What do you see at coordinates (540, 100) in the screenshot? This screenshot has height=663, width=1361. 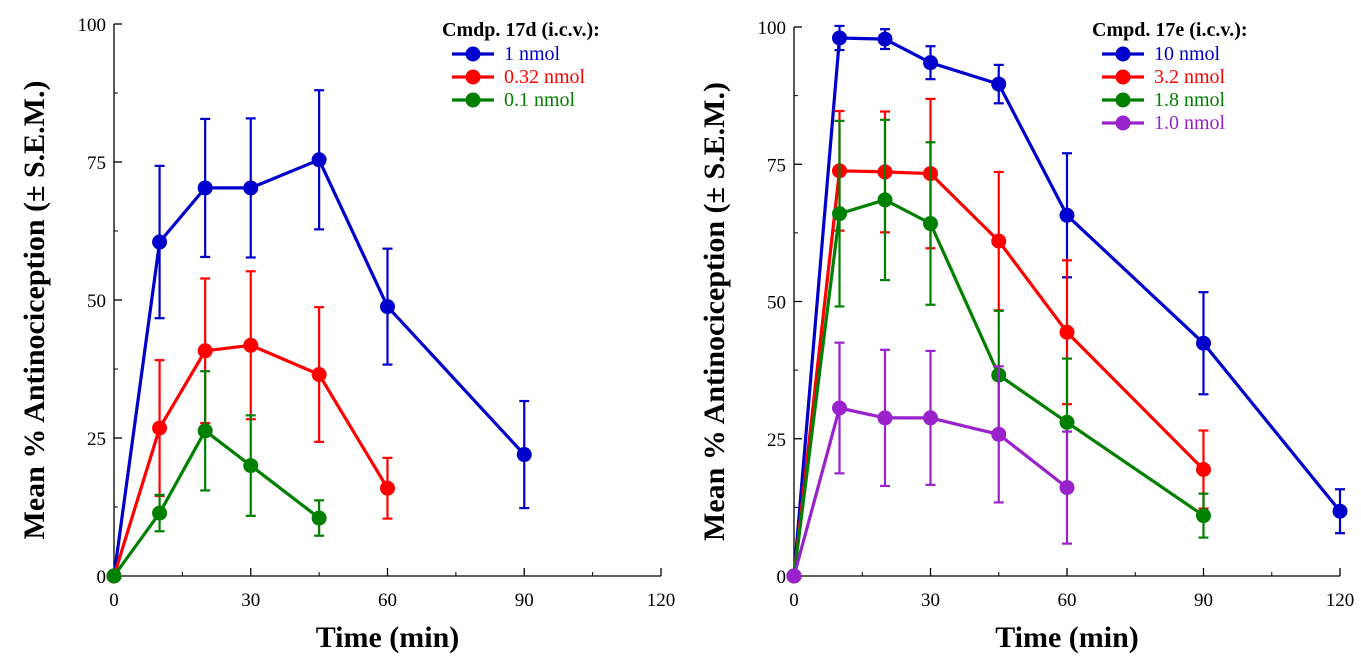 I see `legend-label: 0.1 nmol` at bounding box center [540, 100].